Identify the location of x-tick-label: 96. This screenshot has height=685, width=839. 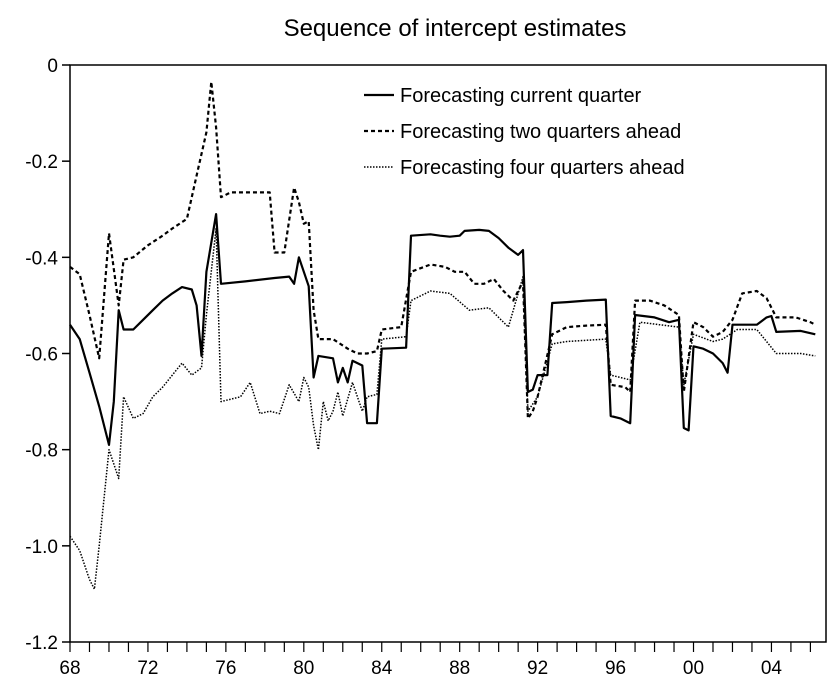
(615, 668).